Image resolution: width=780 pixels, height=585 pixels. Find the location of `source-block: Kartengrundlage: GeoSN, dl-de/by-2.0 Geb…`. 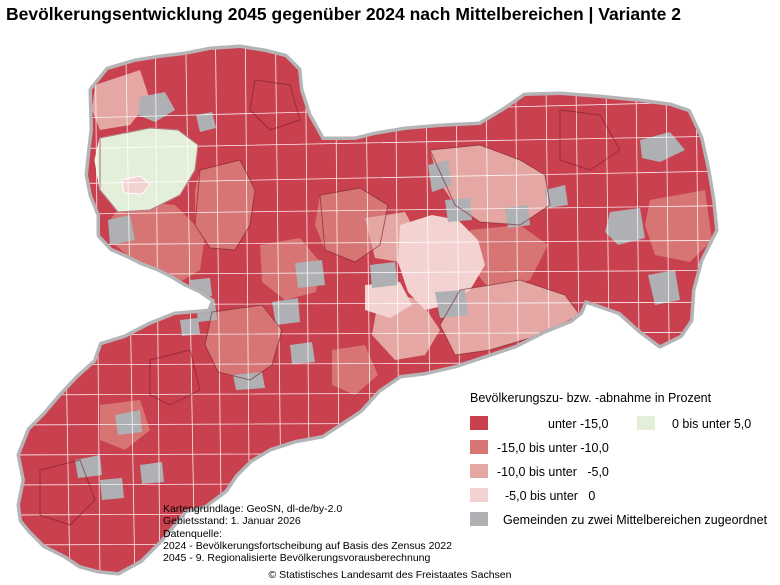

source-block: Kartengrundlage: GeoSN, dl-de/by-2.0 Geb… is located at coordinates (307, 533).